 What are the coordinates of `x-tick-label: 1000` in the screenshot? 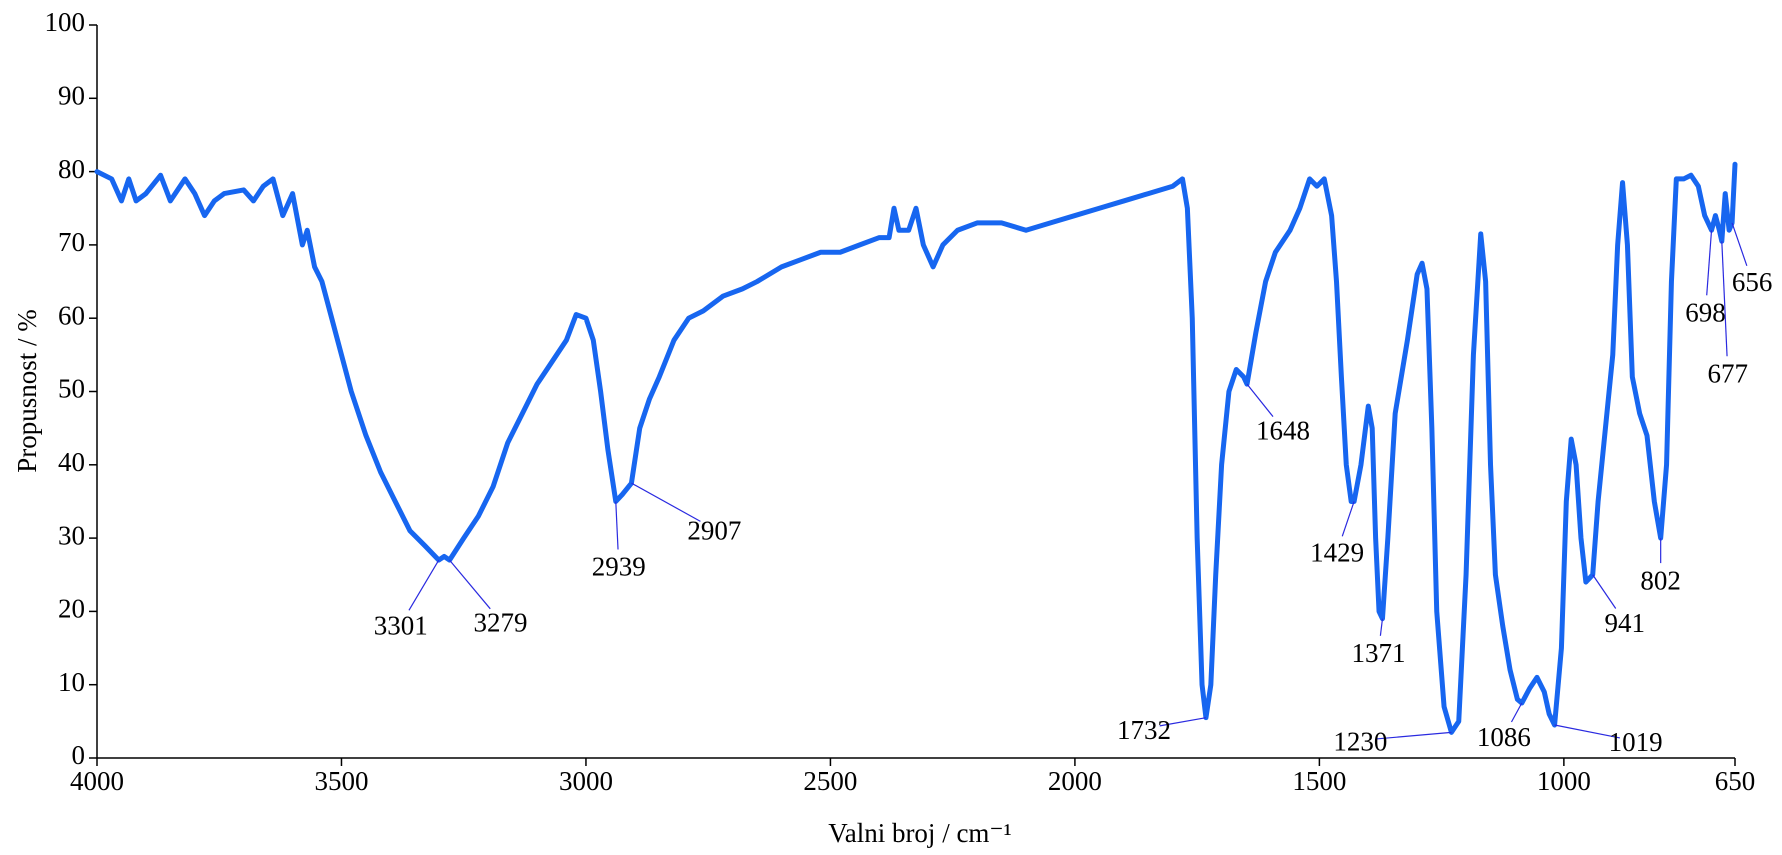 It's located at (1564, 781).